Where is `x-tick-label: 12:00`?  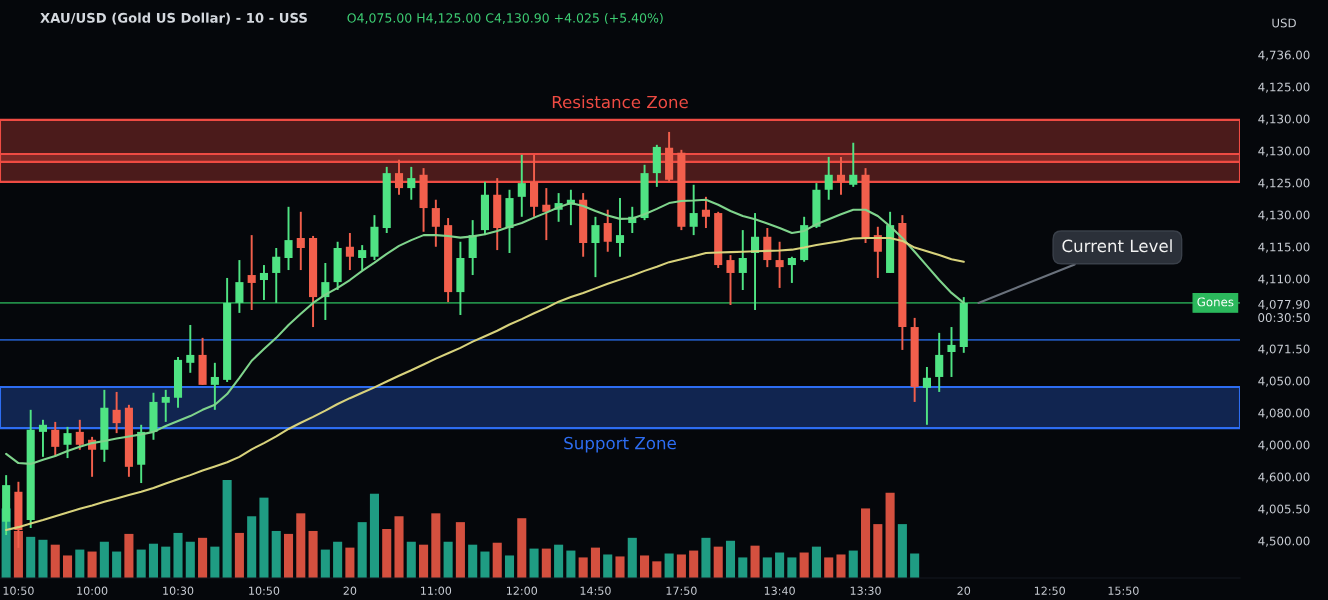
x-tick-label: 12:00 is located at coordinates (522, 590).